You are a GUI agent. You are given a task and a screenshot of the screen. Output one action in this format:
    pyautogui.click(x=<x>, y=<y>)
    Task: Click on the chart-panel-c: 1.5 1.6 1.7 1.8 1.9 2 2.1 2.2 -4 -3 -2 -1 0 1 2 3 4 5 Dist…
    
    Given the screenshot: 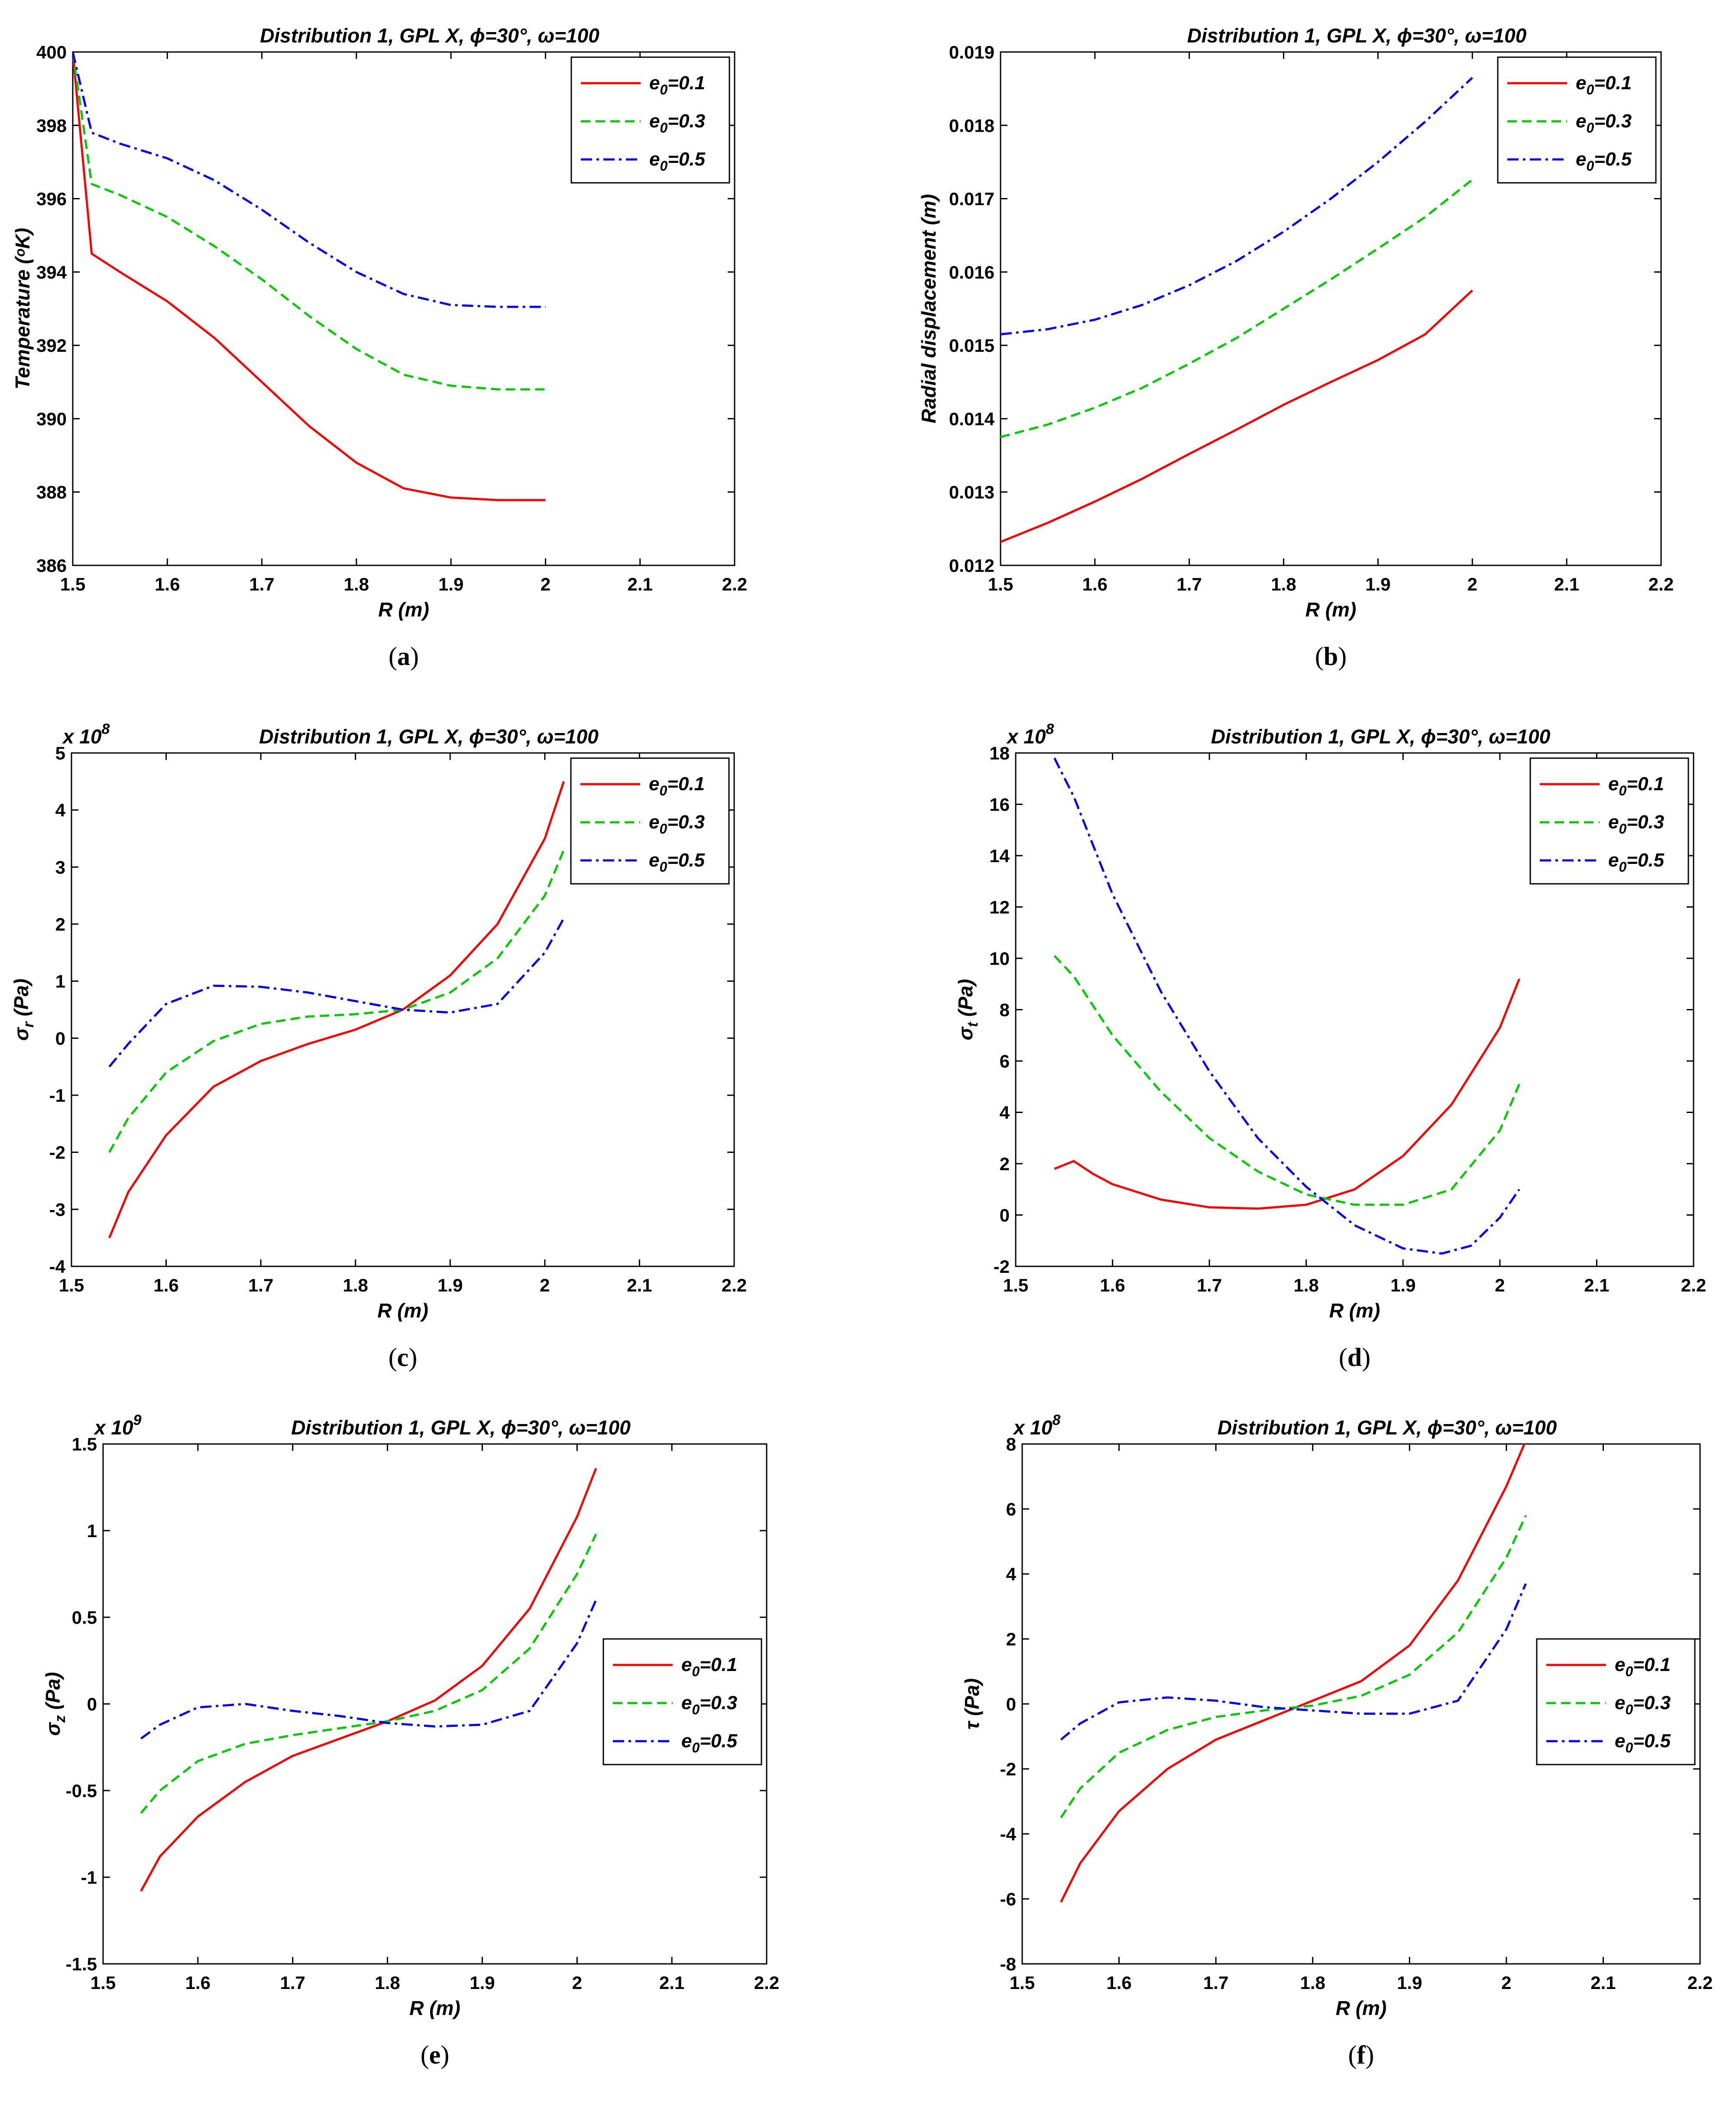 What is the action you would take?
    pyautogui.click(x=379, y=1046)
    